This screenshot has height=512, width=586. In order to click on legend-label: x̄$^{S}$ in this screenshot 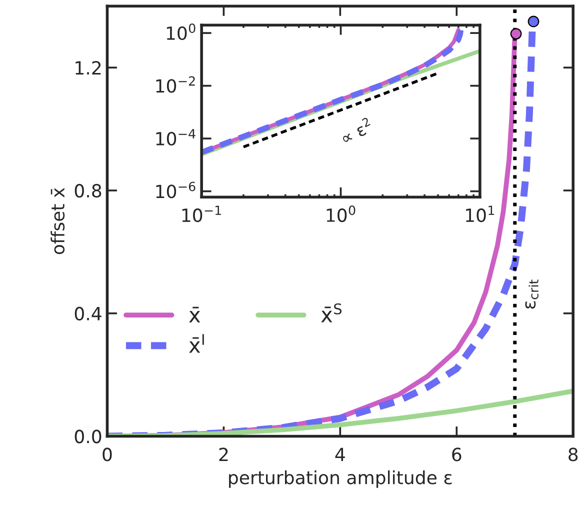, I will do `click(331, 312)`.